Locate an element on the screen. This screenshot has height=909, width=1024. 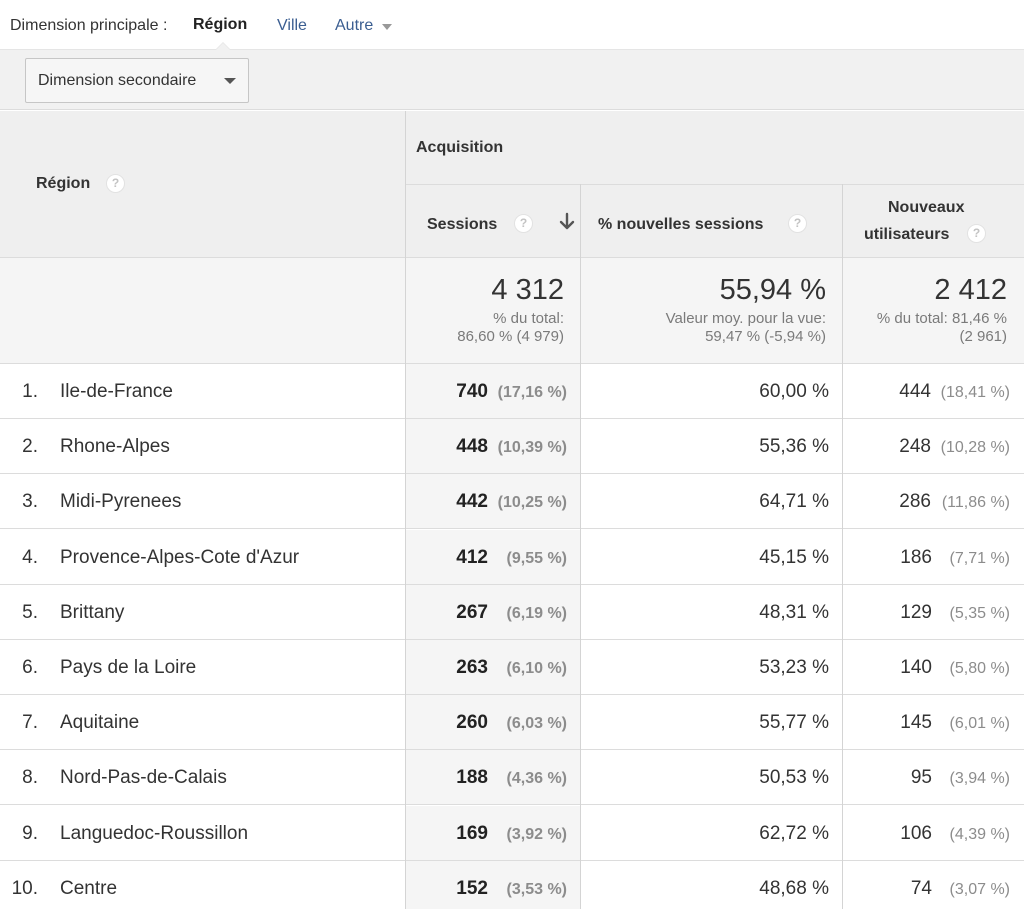
row-number: 8. is located at coordinates (30, 777).